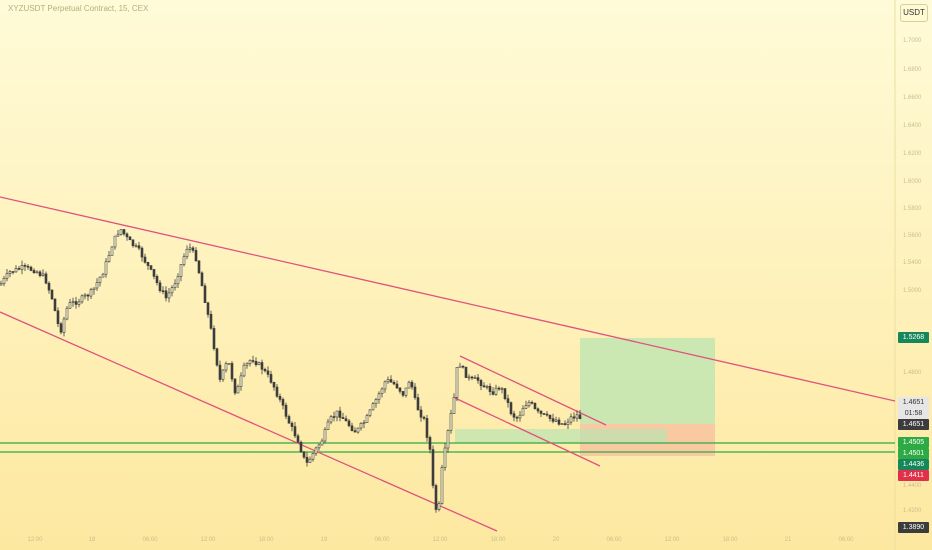 Image resolution: width=932 pixels, height=550 pixels. Describe the element at coordinates (913, 442) in the screenshot. I see `level-badge-upper: 1.4505` at that location.